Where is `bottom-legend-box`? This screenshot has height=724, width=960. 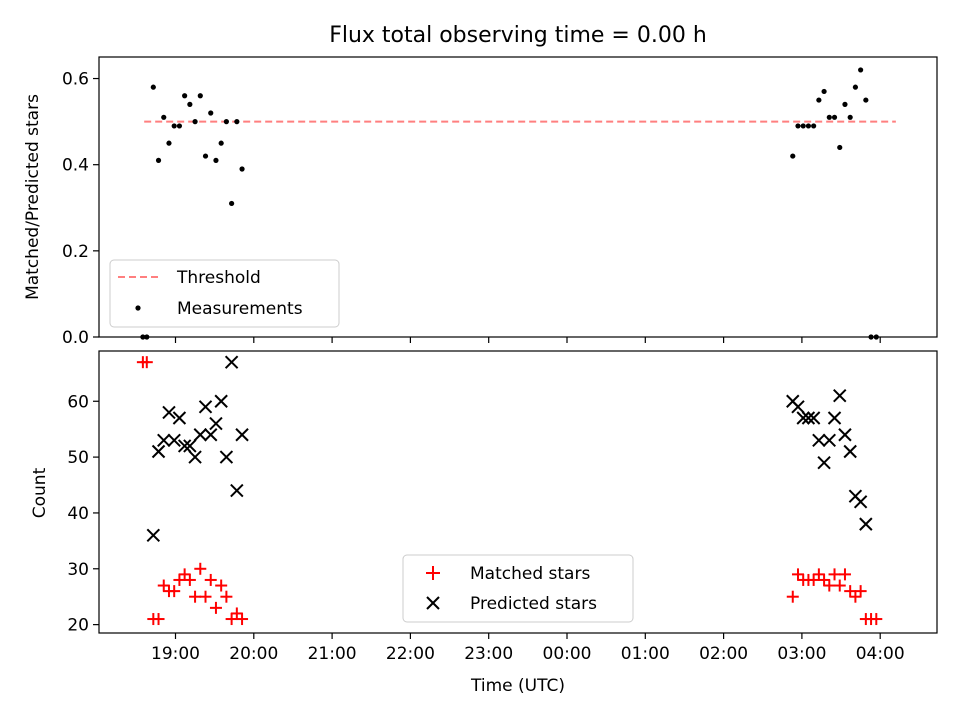 bottom-legend-box is located at coordinates (518, 588).